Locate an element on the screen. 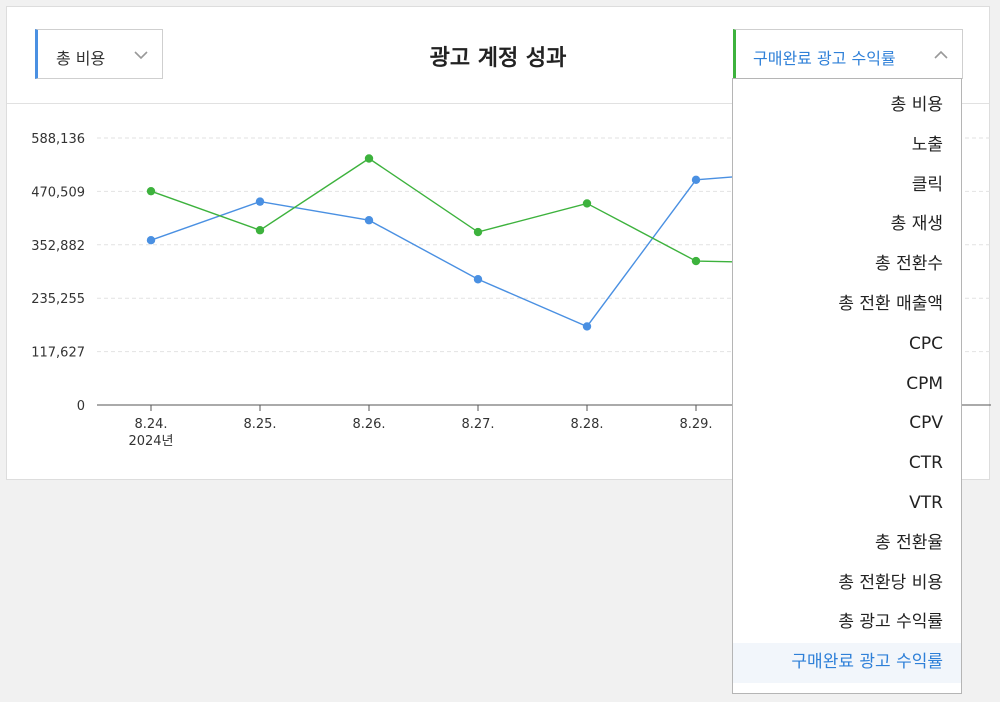 This screenshot has height=702, width=1000. dropdown-option: 총 전환 매출액 is located at coordinates (890, 303).